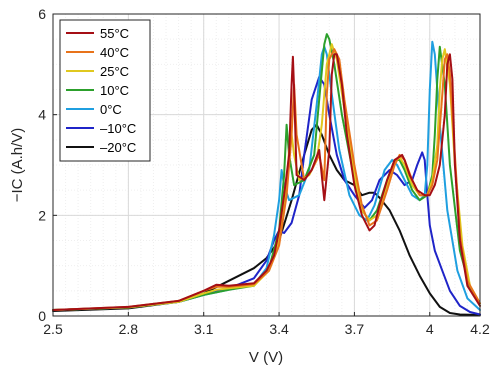 Image resolution: width=492 pixels, height=374 pixels. Describe the element at coordinates (114, 90) in the screenshot. I see `legend-label: 10°C` at that location.